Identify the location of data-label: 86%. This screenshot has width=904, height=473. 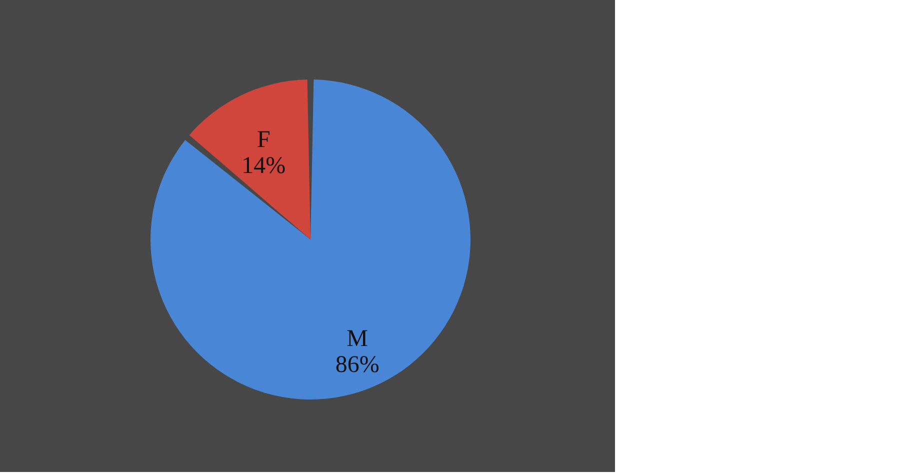
(357, 365).